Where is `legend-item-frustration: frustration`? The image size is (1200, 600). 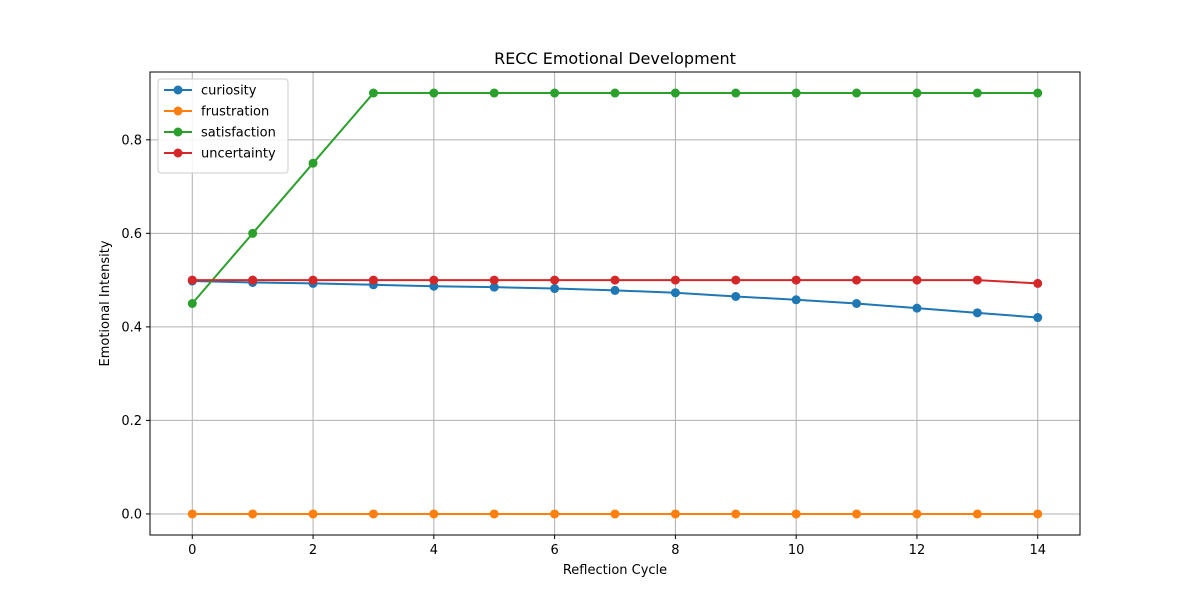
legend-item-frustration: frustration is located at coordinates (216, 112).